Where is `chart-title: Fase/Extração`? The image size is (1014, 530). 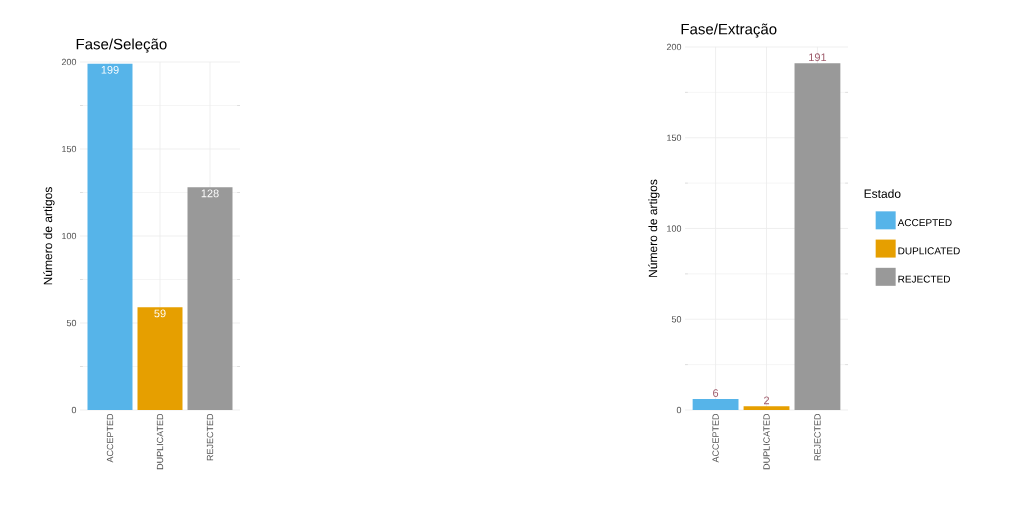
chart-title: Fase/Extração is located at coordinates (729, 30).